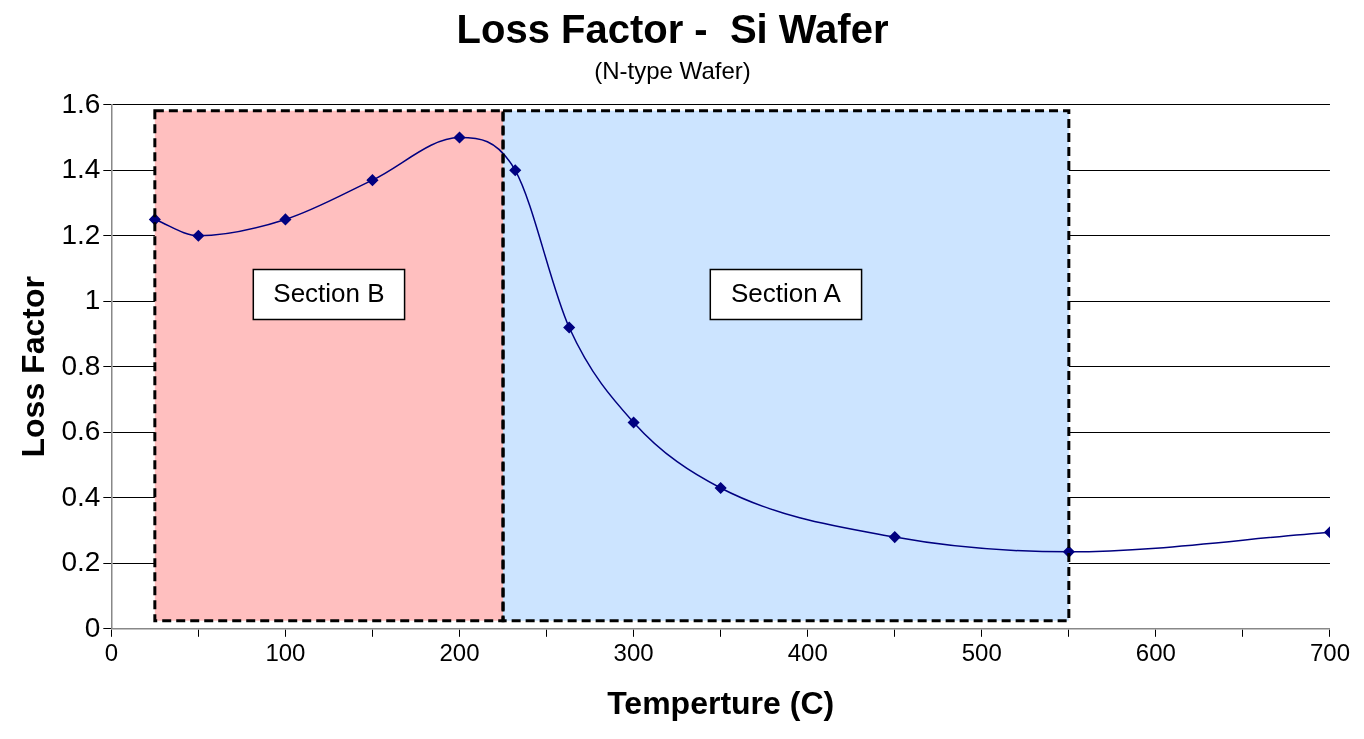  I want to click on y-tick-label: 1, so click(92, 300).